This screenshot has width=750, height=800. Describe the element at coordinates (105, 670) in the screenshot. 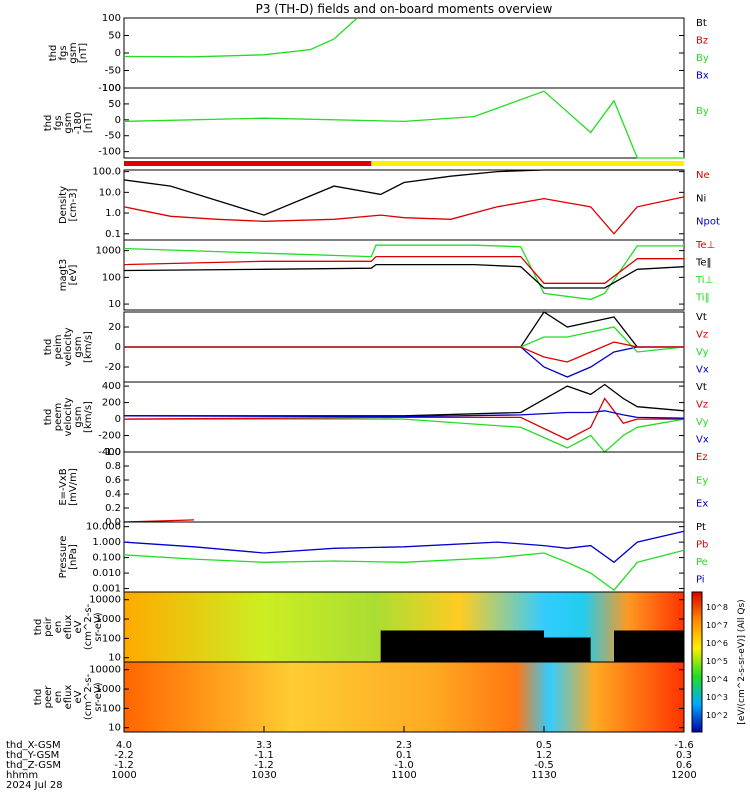

I see `ytick-label: 10000` at that location.